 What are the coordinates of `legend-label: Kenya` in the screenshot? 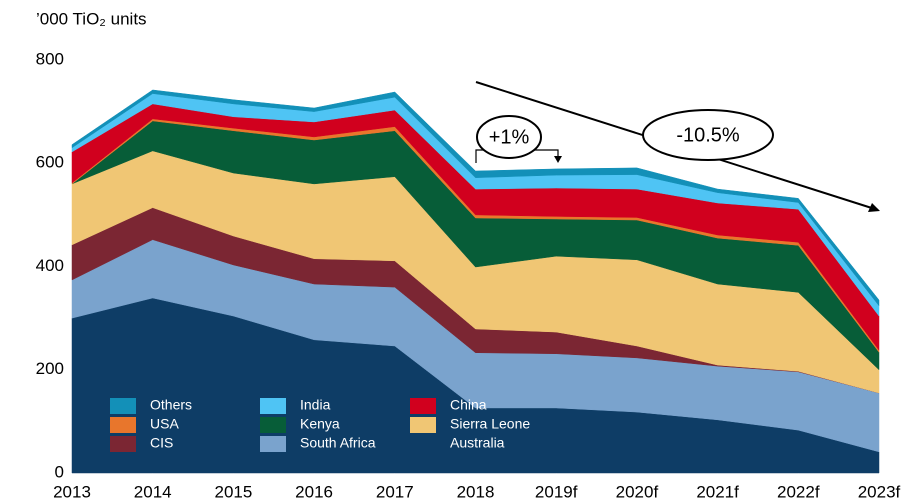 It's located at (320, 424).